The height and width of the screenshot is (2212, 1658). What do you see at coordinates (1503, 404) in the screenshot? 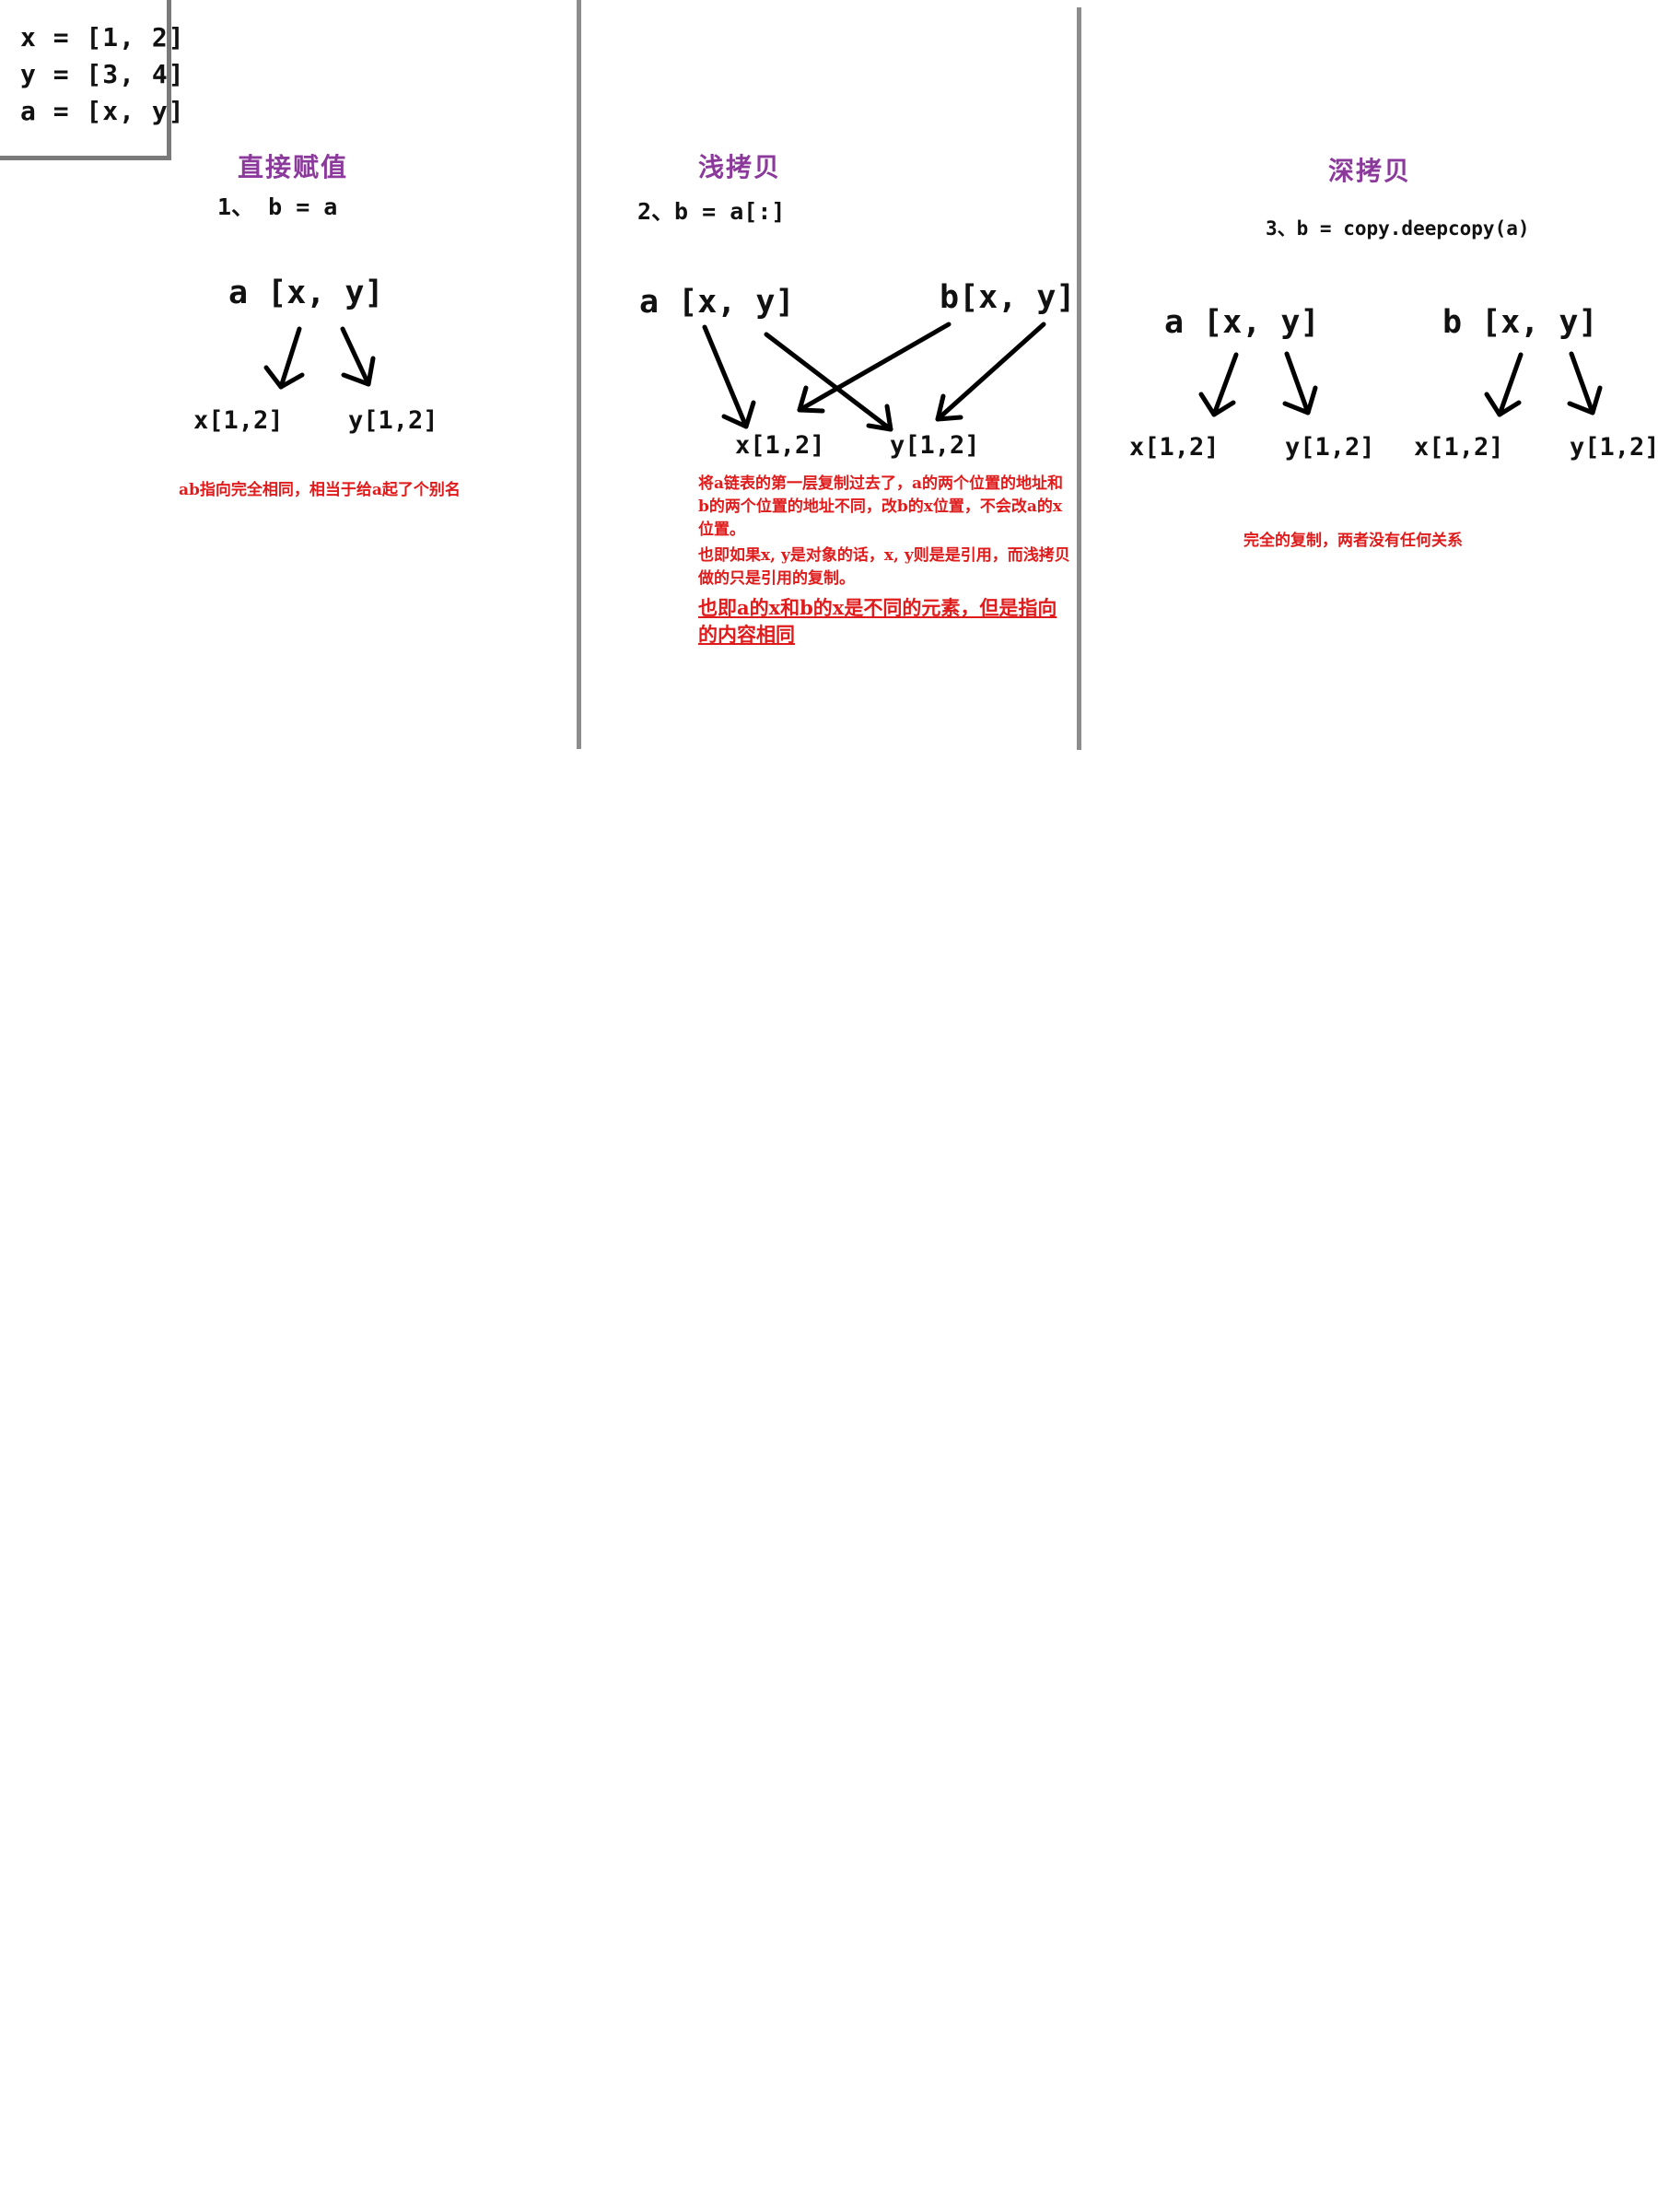
I see `arrowhead-b3-to-x` at bounding box center [1503, 404].